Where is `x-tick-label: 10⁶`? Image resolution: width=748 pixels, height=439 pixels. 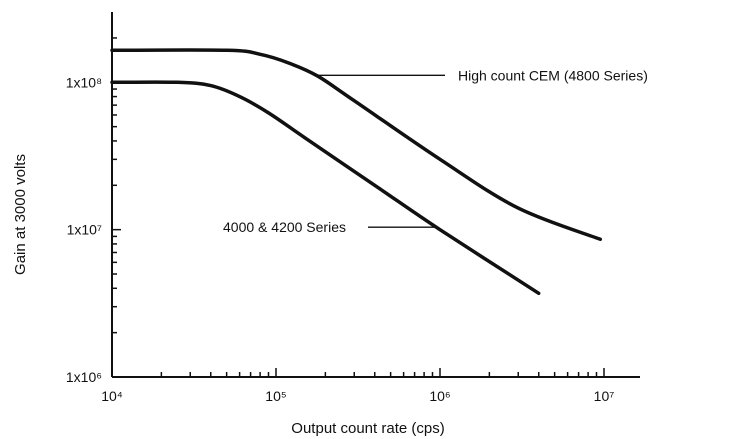
x-tick-label: 10⁶ is located at coordinates (439, 396).